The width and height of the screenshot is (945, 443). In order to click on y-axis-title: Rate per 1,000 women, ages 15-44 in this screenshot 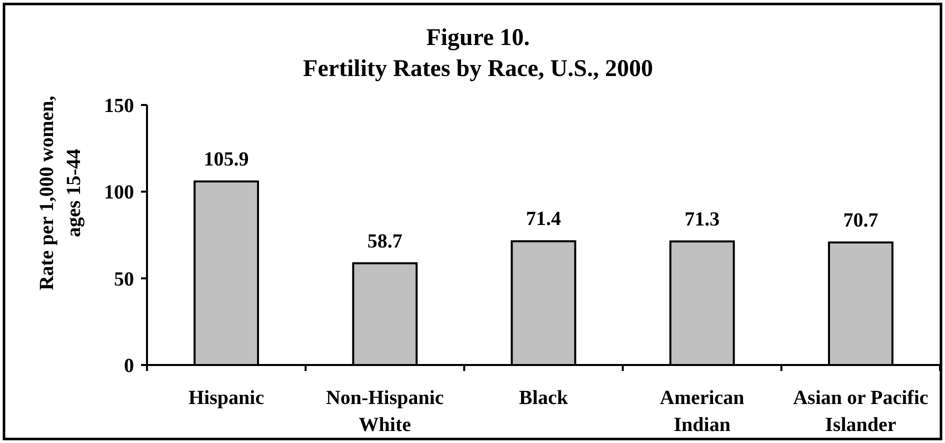, I will do `click(60, 193)`.